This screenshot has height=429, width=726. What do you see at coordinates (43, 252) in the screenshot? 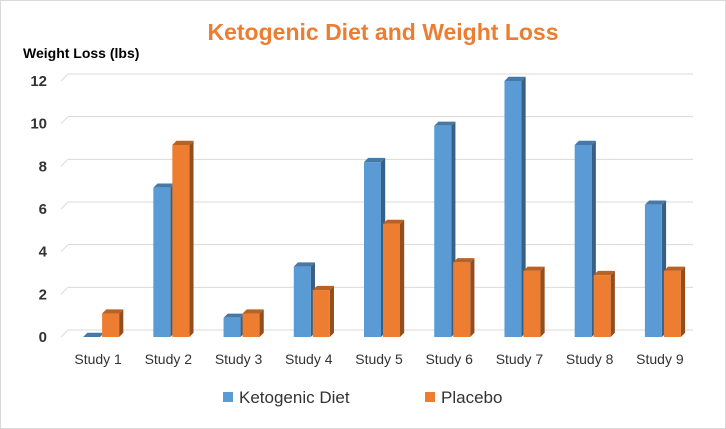
I see `y-tick-label: 4` at bounding box center [43, 252].